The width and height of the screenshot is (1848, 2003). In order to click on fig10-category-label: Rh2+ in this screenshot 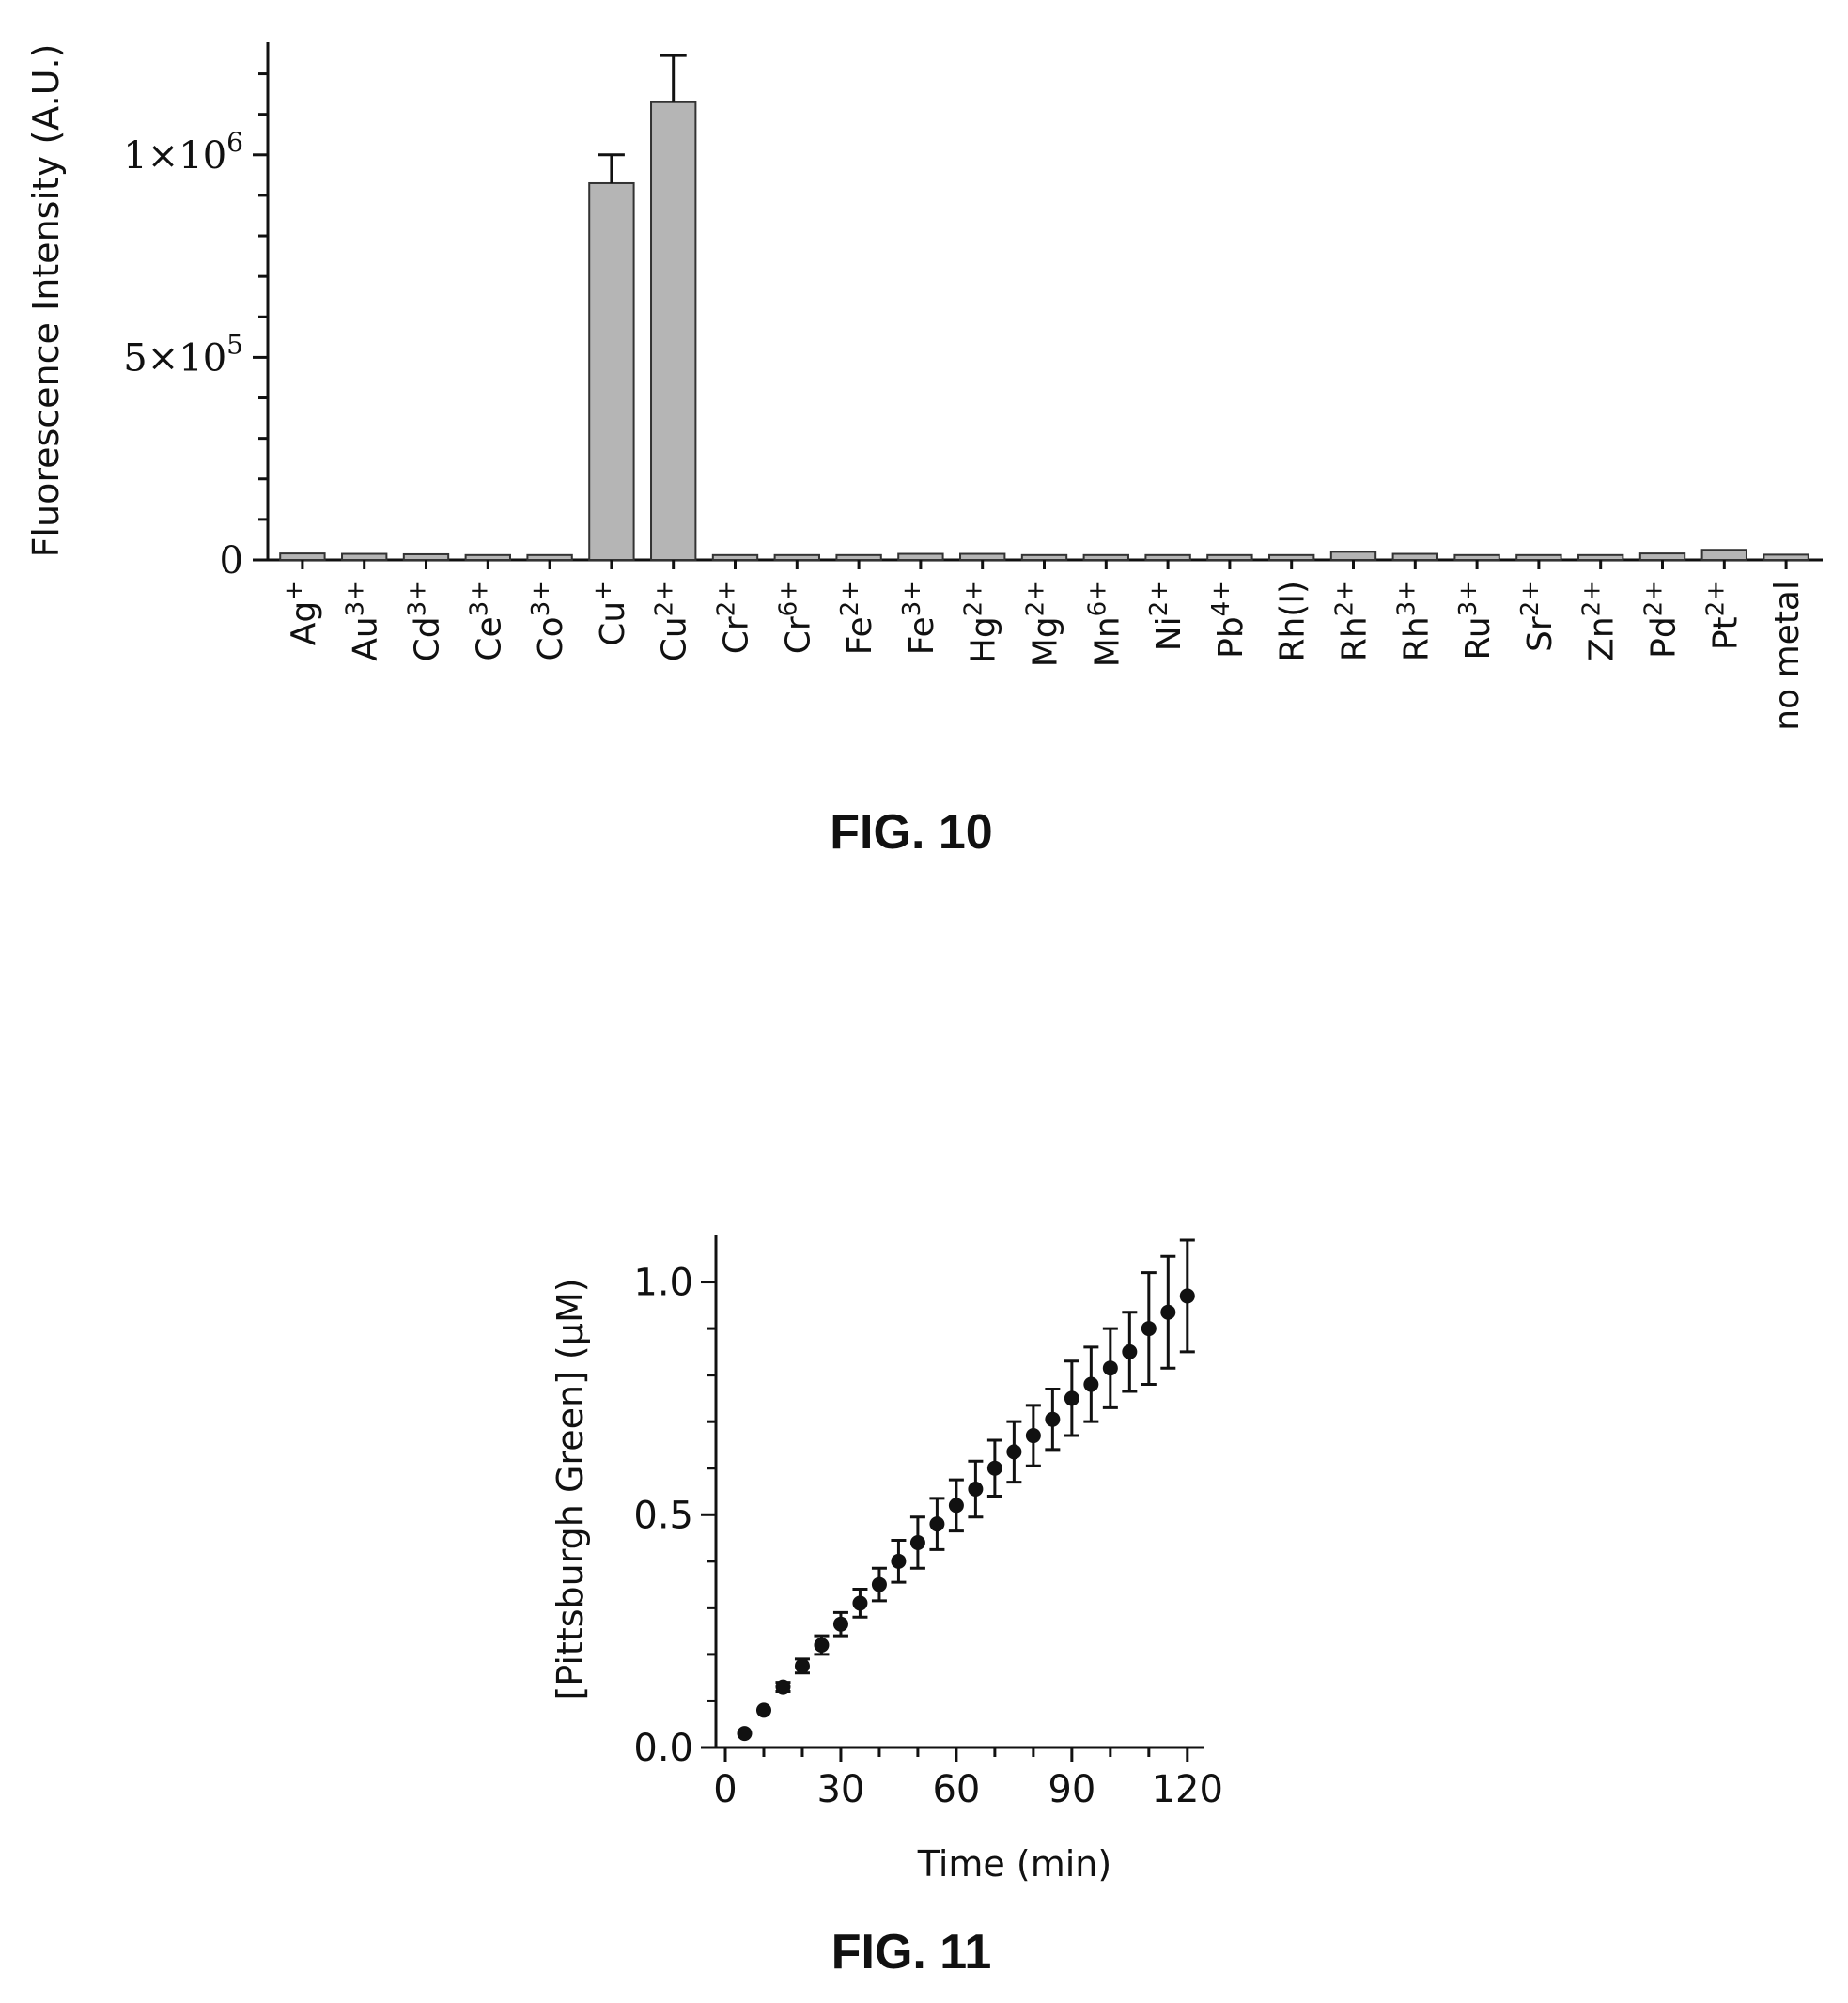, I will do `click(1352, 621)`.